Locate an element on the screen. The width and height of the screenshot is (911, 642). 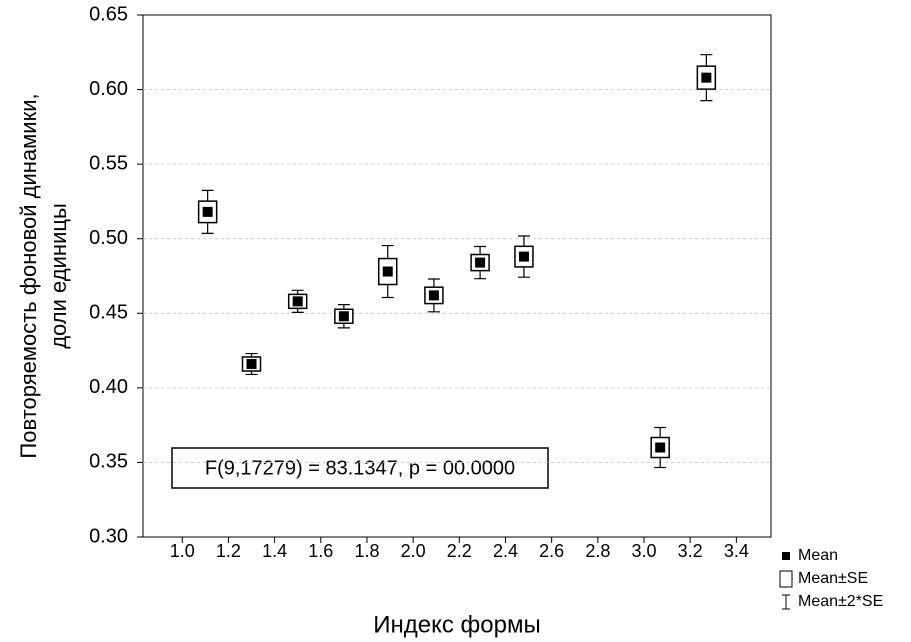
y-tick-label: 0.40 is located at coordinates (108, 387).